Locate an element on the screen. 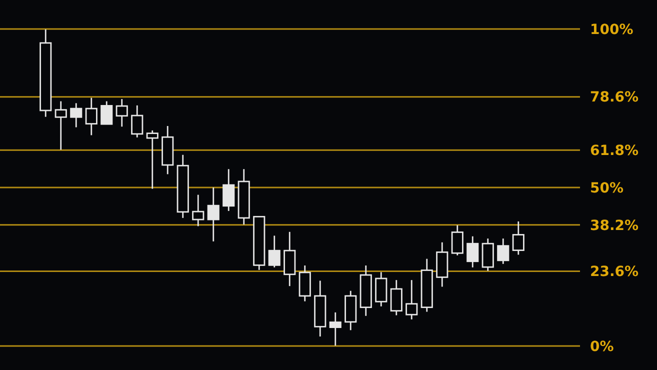 This screenshot has width=657, height=370. y-tick-label: 61.8% is located at coordinates (614, 150).